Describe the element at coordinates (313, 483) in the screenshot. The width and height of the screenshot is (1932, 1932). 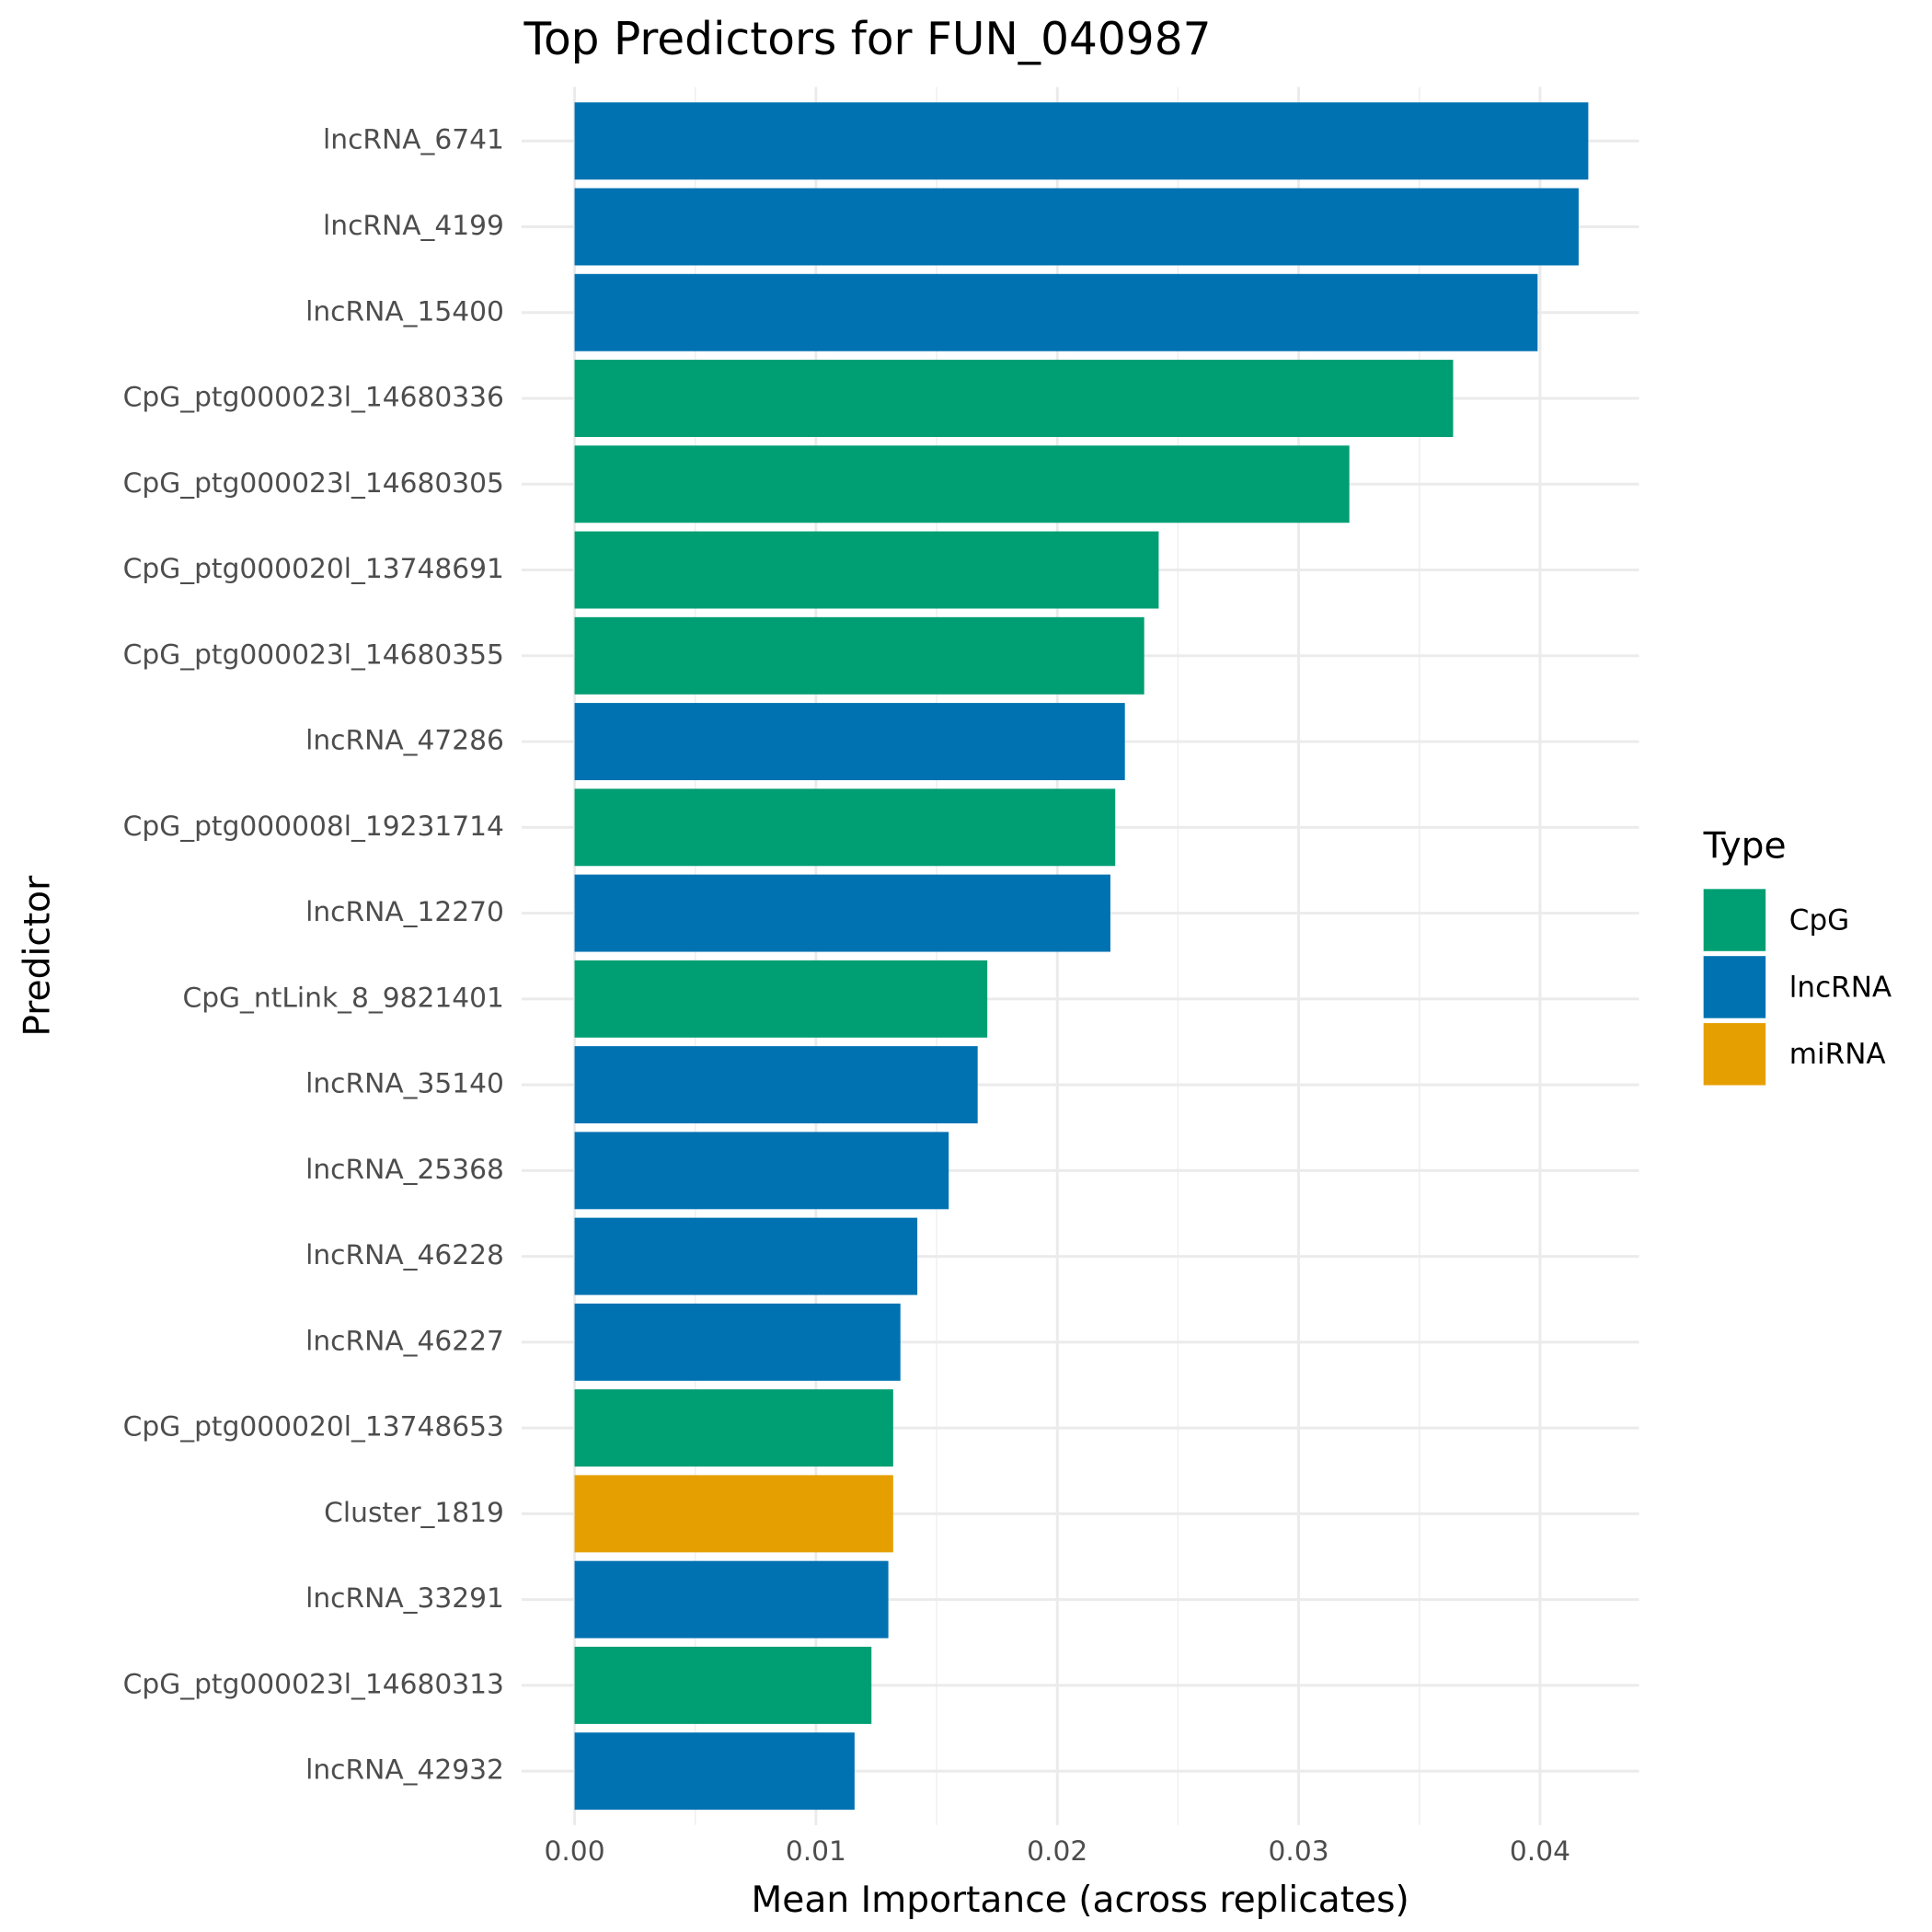
I see `y-tick-label: CpG_ptg000023l_14680305` at that location.